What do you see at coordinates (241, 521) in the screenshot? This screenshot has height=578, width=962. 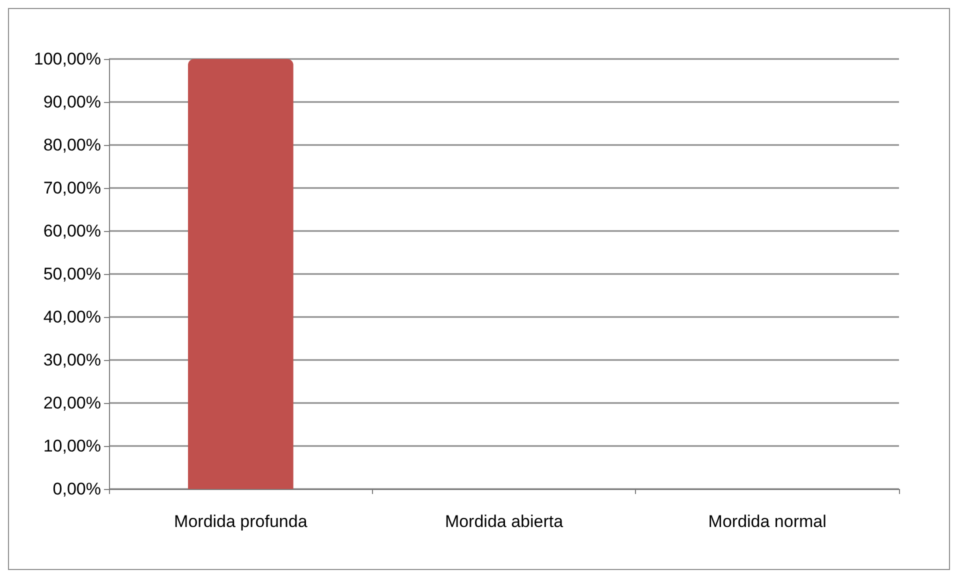 I see `x-tick-label: Mordida profunda` at bounding box center [241, 521].